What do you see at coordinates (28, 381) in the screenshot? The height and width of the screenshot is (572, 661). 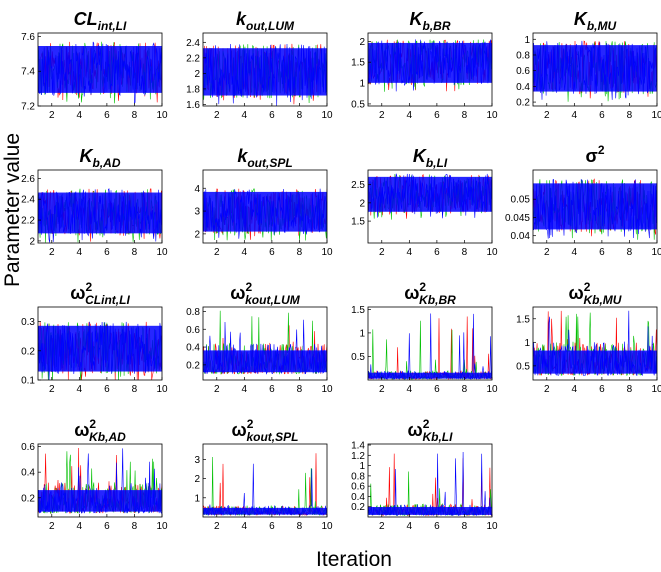 I see `ytick-label: 0.1` at bounding box center [28, 381].